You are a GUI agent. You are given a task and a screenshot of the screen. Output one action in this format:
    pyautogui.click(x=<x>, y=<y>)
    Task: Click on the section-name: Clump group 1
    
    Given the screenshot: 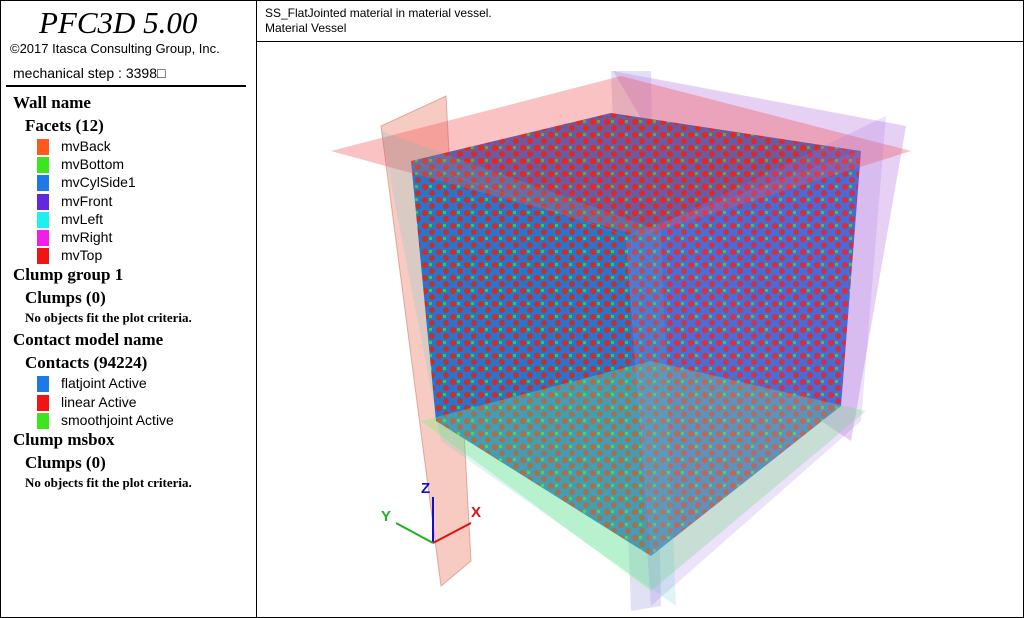 What is the action you would take?
    pyautogui.click(x=68, y=275)
    